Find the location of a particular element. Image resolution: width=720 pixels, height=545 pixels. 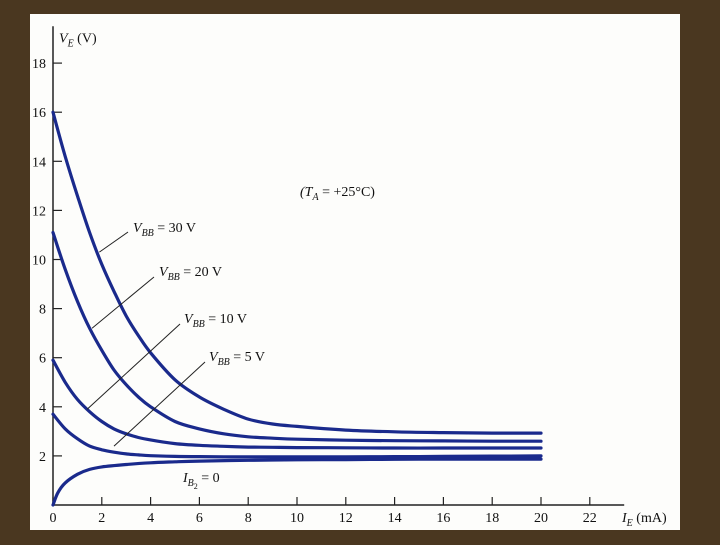

x-tick-label: 20 is located at coordinates (541, 518).